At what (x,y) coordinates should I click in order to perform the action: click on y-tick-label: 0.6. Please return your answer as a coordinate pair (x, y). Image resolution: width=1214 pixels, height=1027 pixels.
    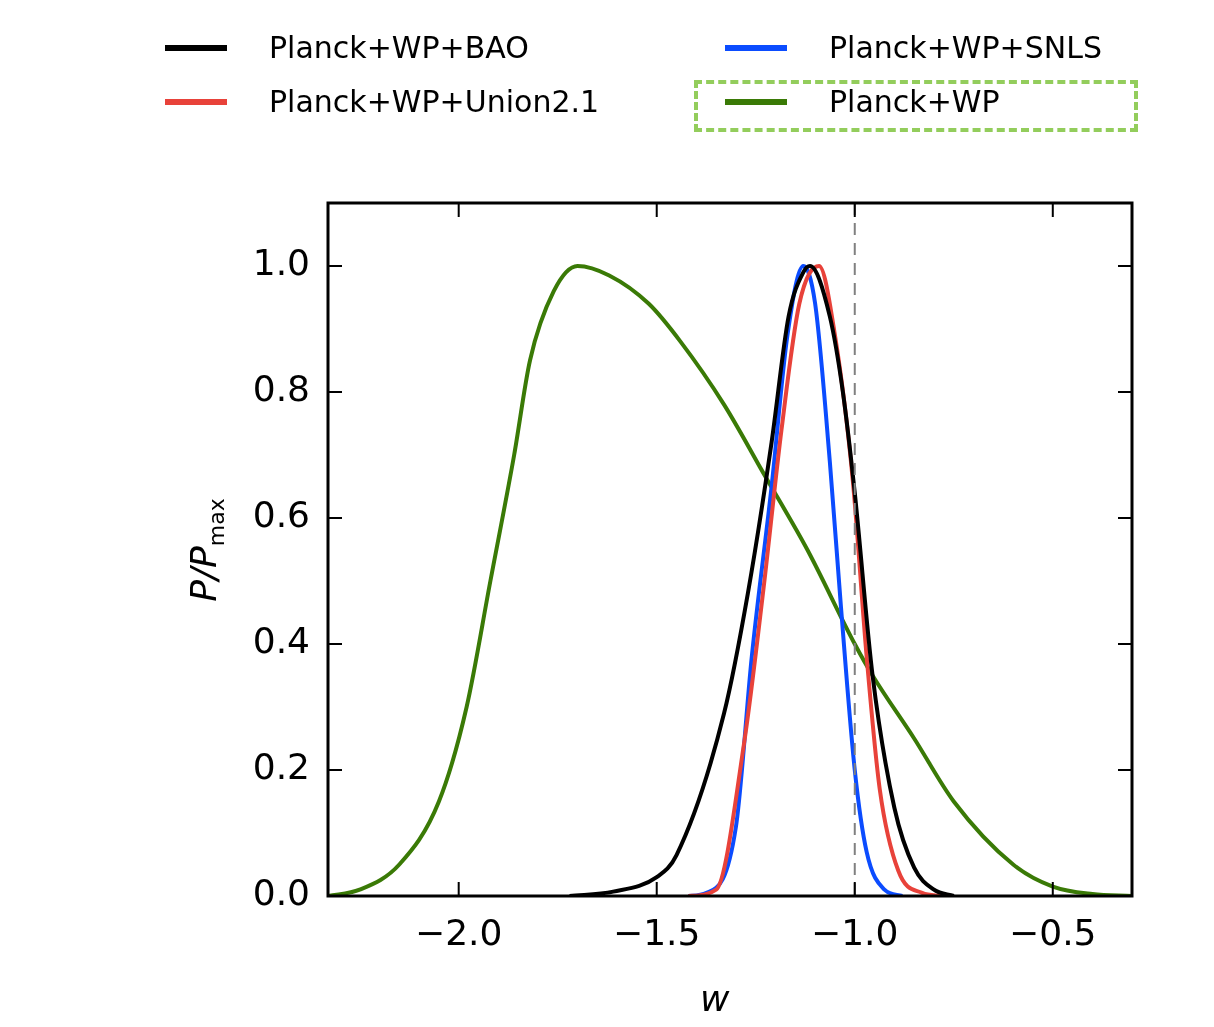
    Looking at the image, I should click on (281, 515).